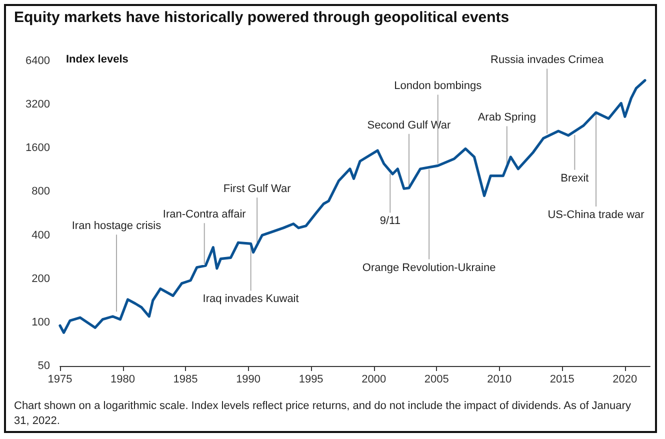 This screenshot has width=665, height=439. I want to click on annotation: Brexit, so click(574, 178).